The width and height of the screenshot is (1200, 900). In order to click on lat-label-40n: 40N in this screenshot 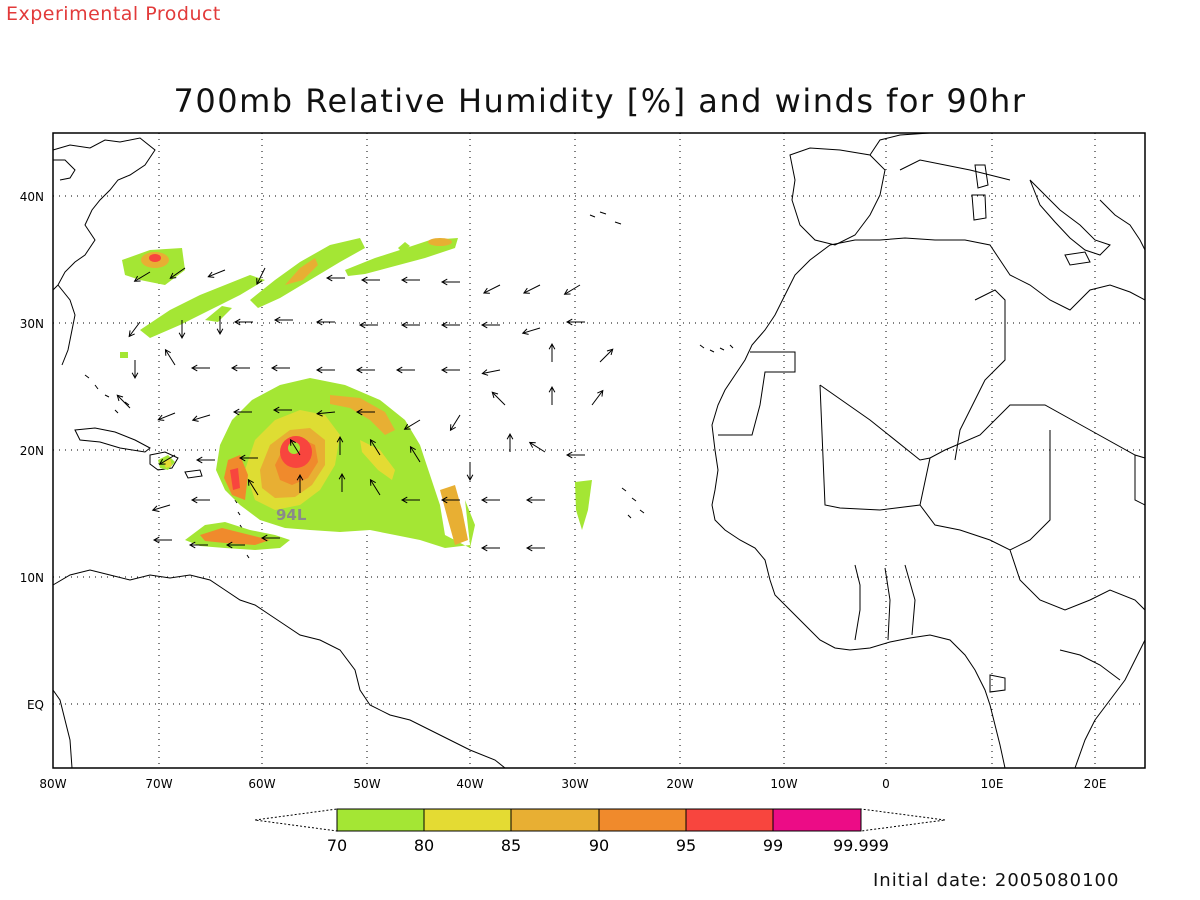, I will do `click(32, 197)`.